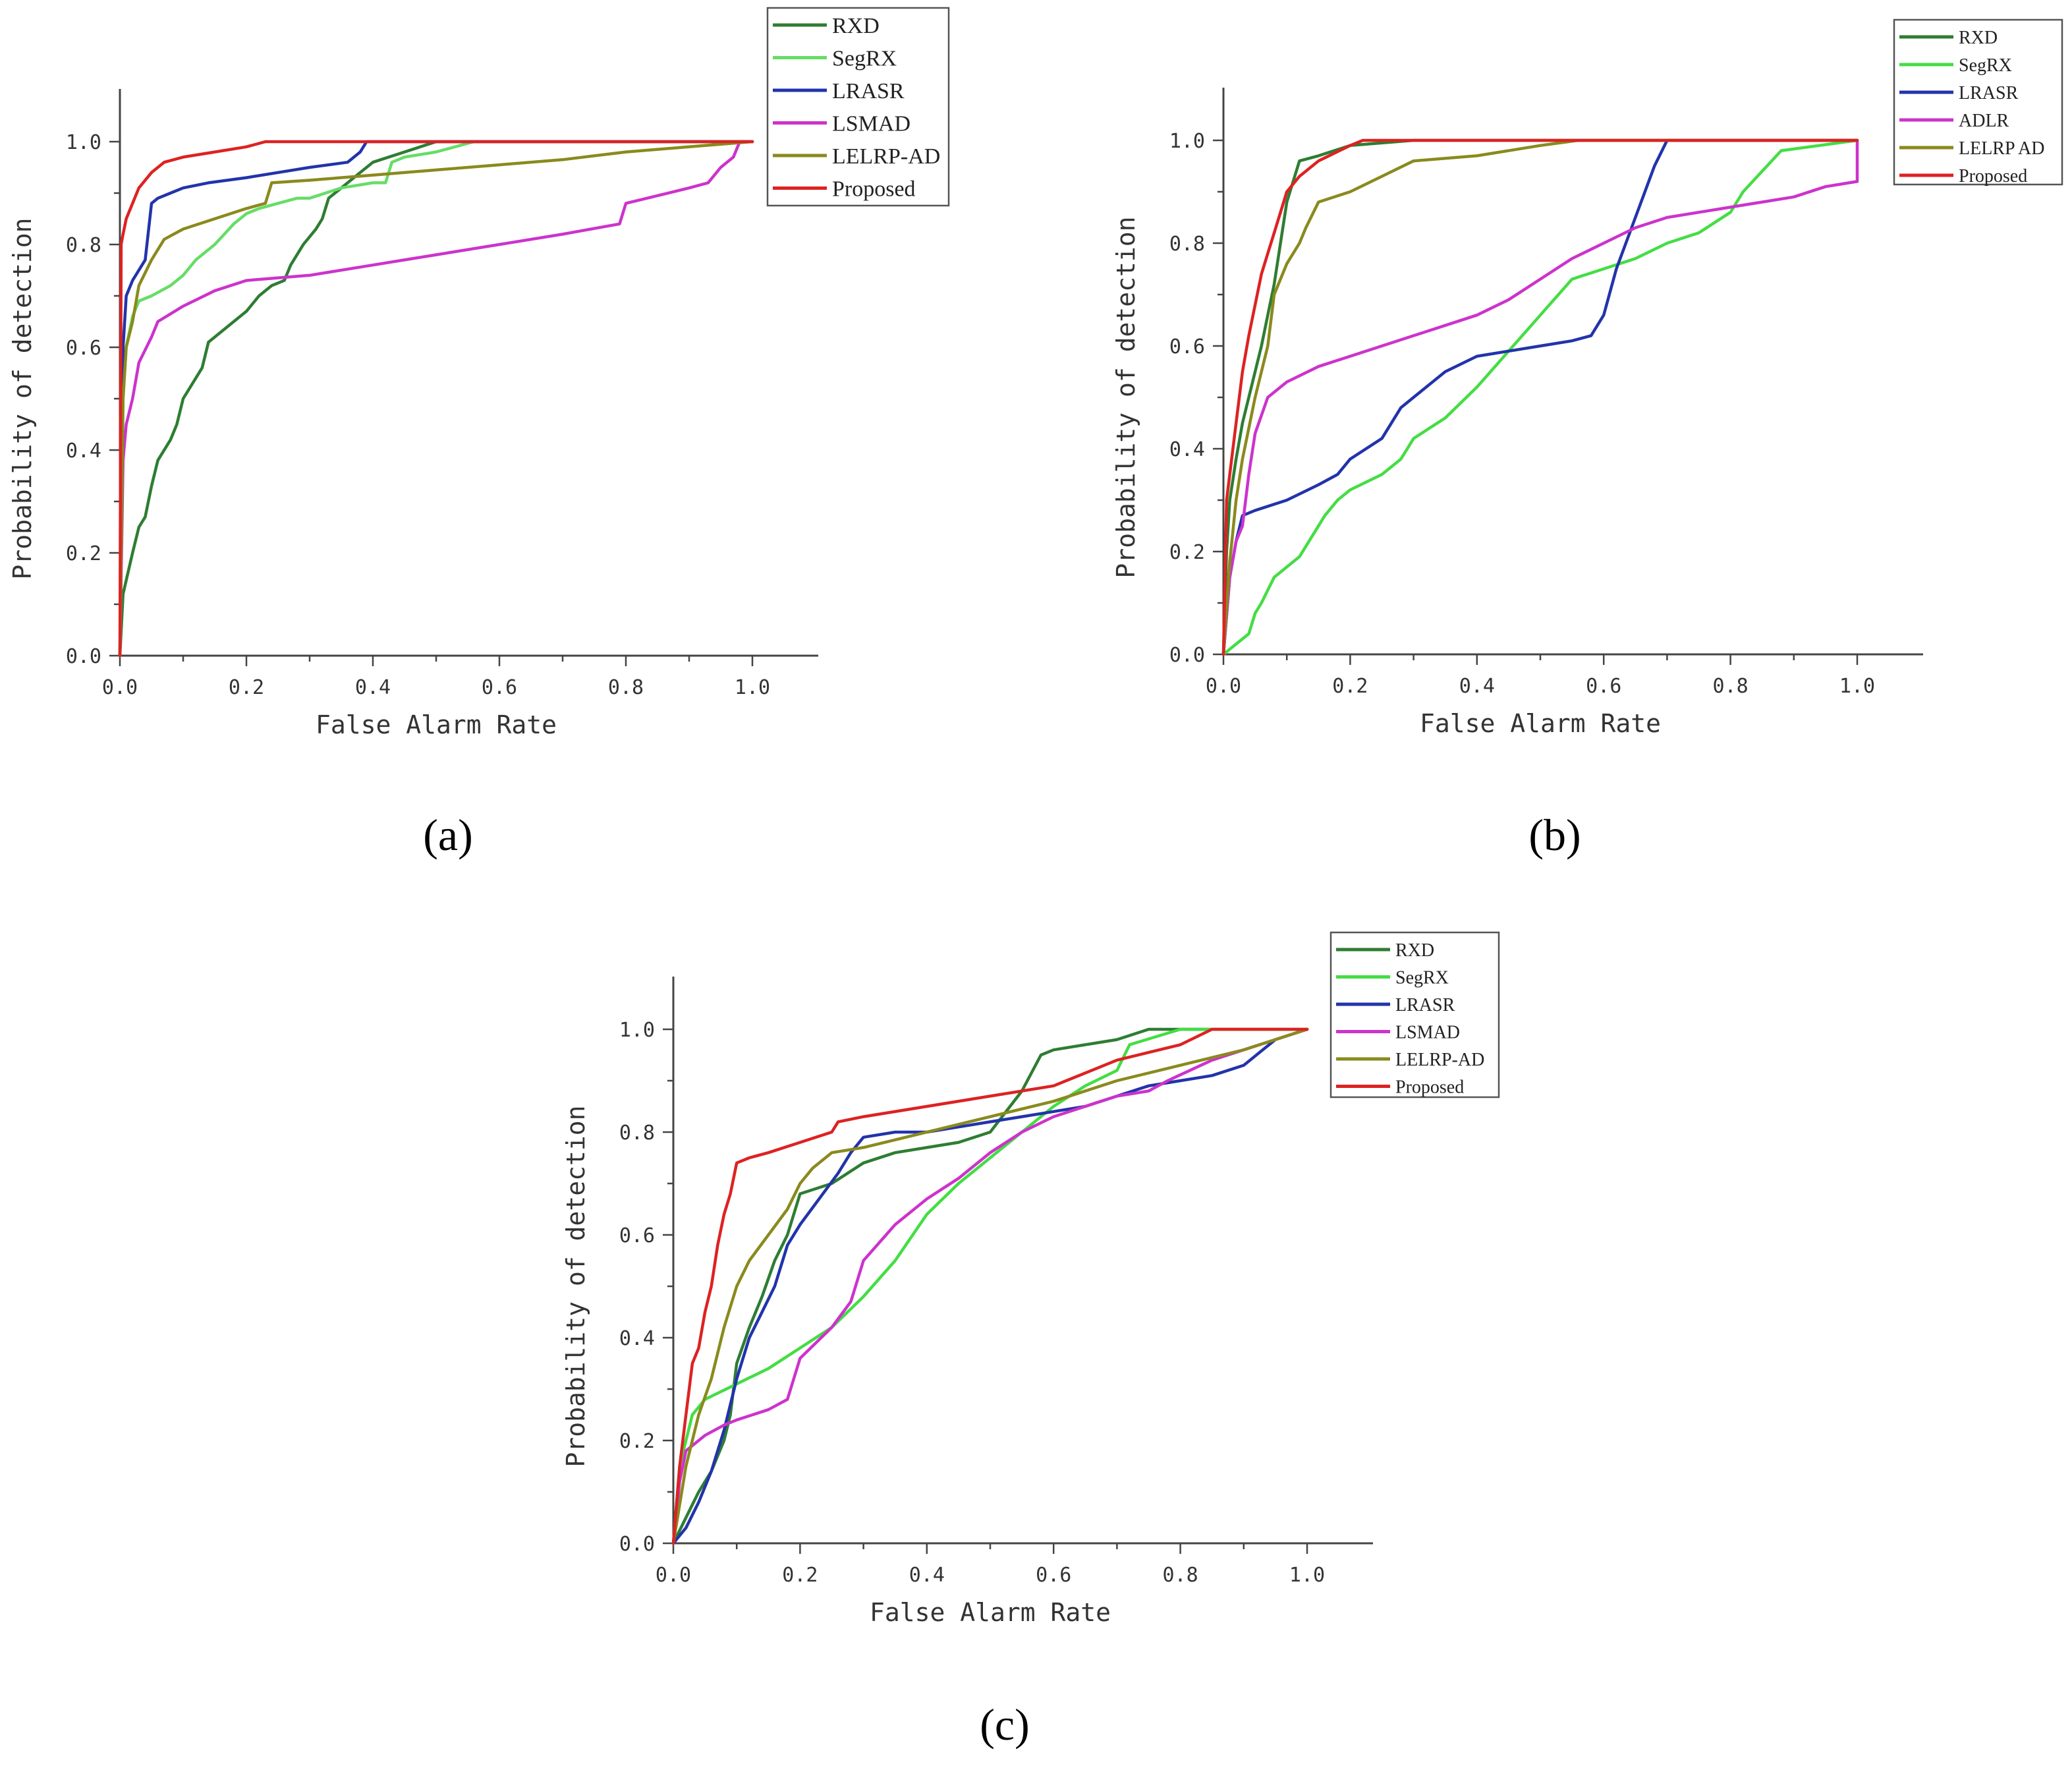 This screenshot has width=2072, height=1768. What do you see at coordinates (2001, 148) in the screenshot?
I see `legend-label: LELRP AD` at bounding box center [2001, 148].